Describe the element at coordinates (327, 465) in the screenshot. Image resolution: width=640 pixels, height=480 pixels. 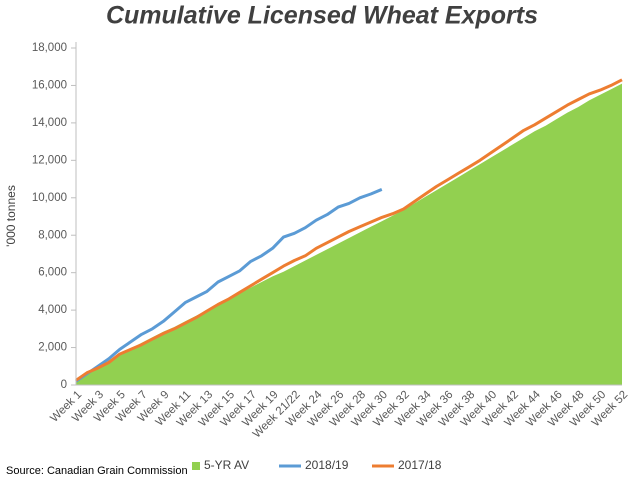
I see `legend-label: 2018/19` at that location.